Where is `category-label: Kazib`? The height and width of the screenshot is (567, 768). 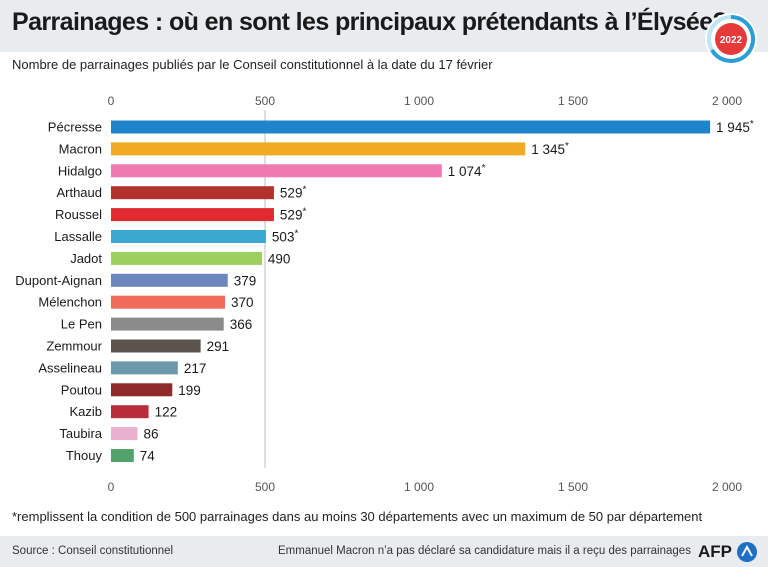 category-label: Kazib is located at coordinates (85, 411).